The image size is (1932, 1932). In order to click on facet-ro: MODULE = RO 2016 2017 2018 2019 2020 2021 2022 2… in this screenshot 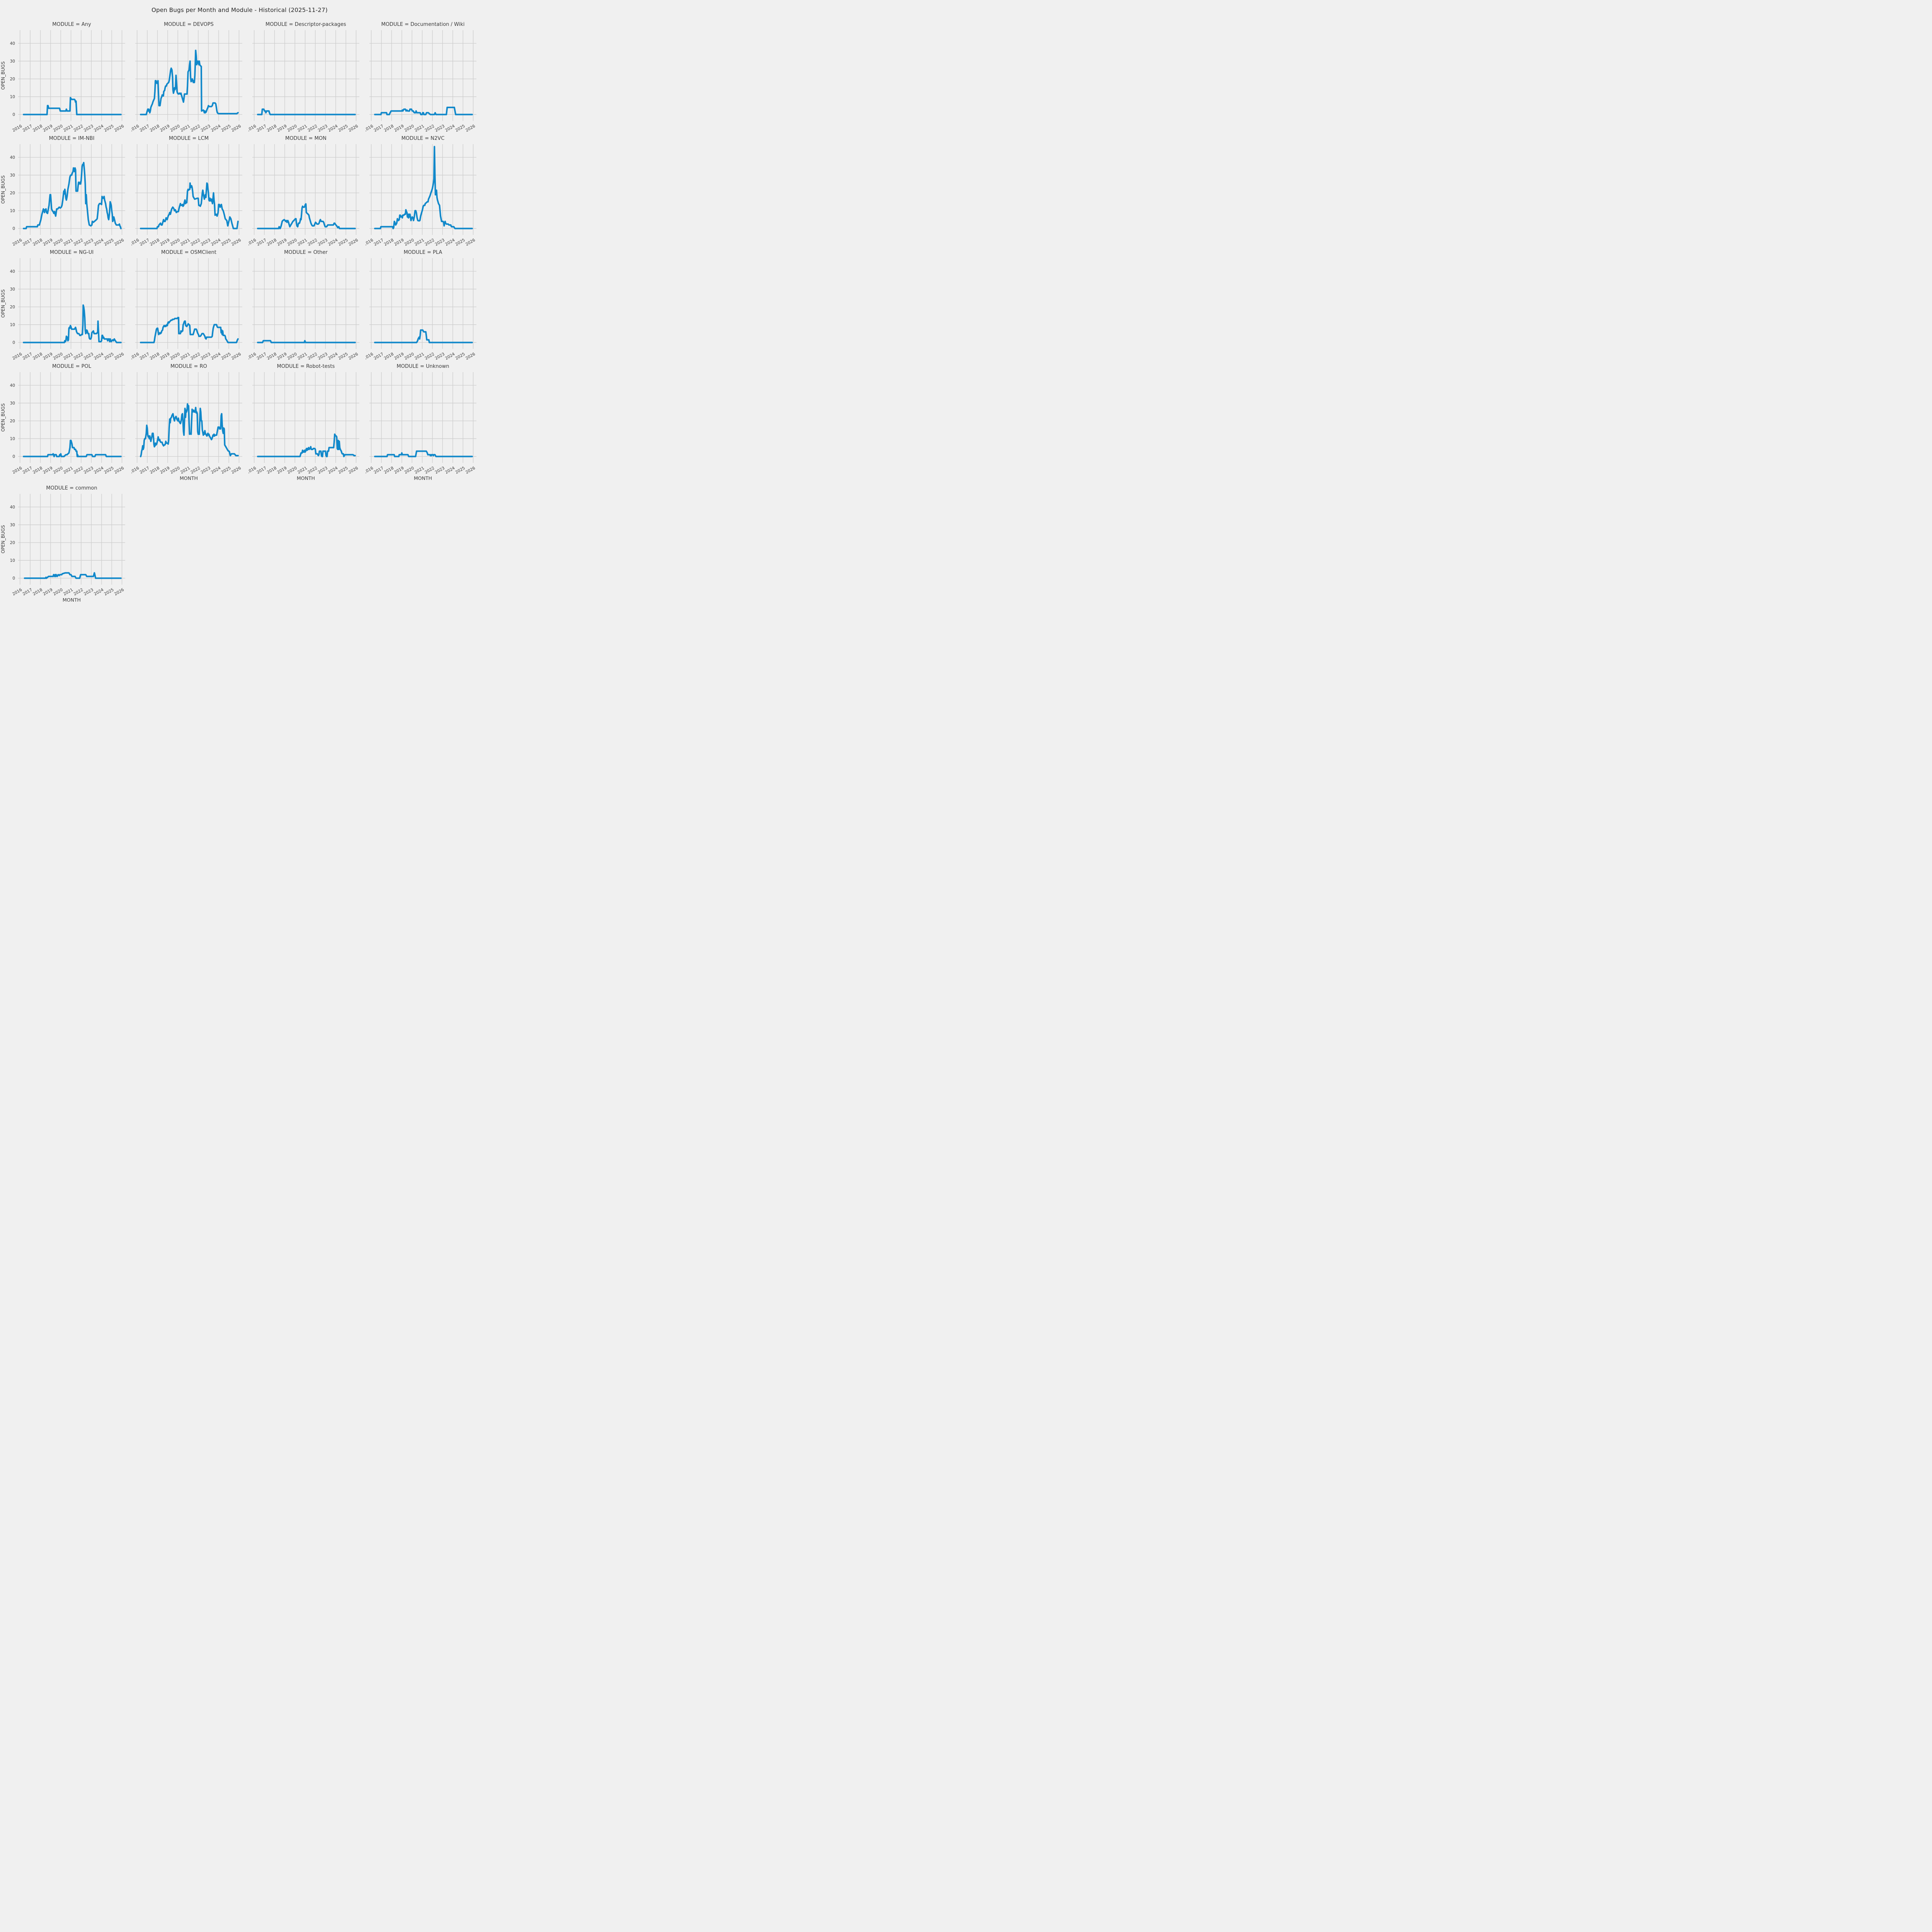, I will do `click(188, 422)`.